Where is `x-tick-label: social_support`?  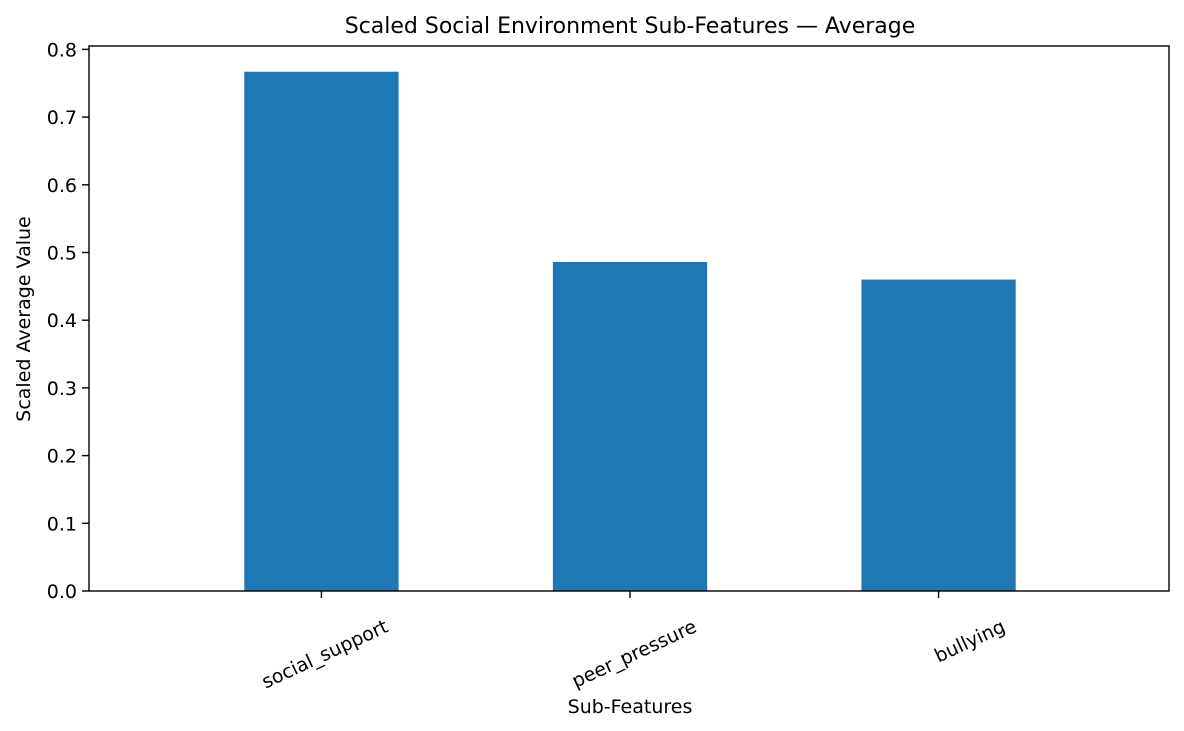
x-tick-label: social_support is located at coordinates (324, 655).